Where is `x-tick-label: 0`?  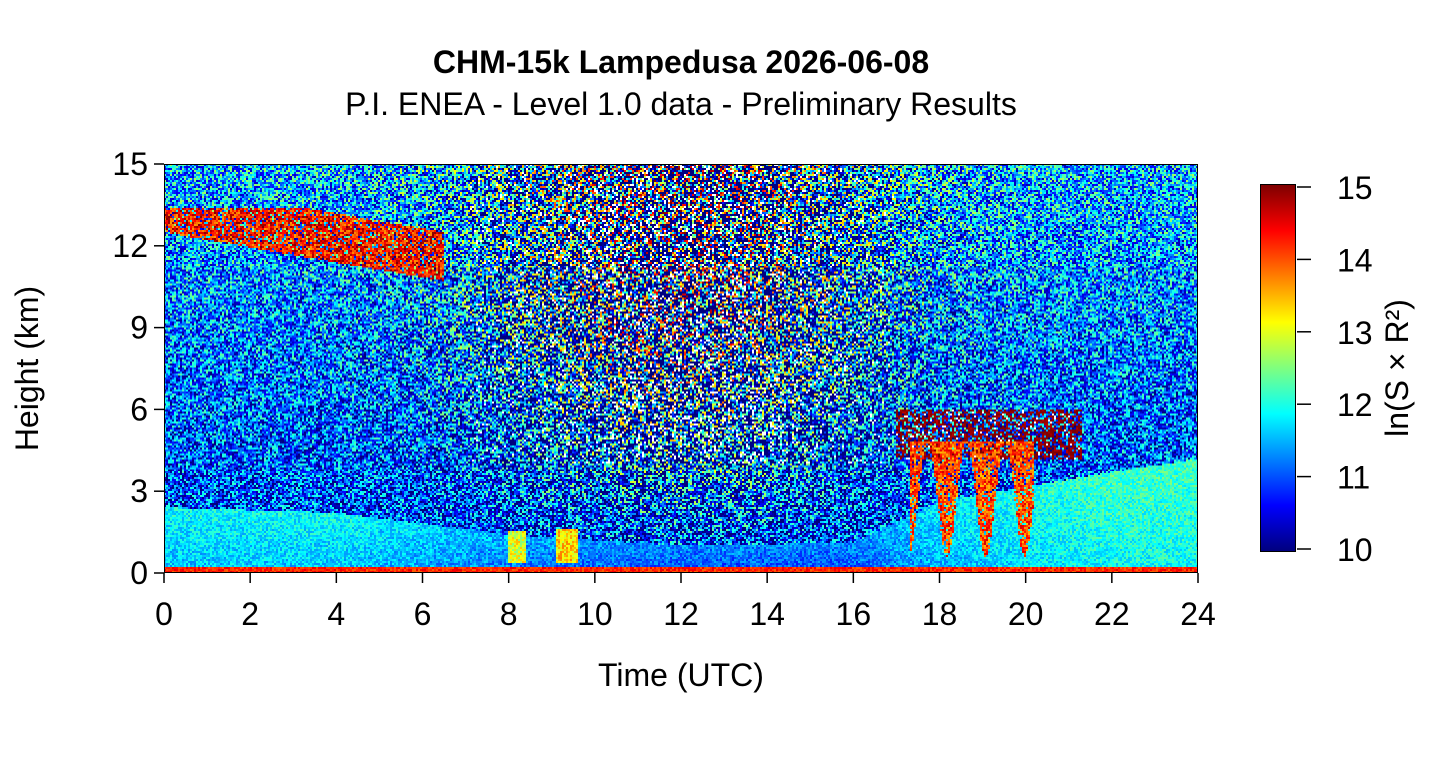 x-tick-label: 0 is located at coordinates (164, 614).